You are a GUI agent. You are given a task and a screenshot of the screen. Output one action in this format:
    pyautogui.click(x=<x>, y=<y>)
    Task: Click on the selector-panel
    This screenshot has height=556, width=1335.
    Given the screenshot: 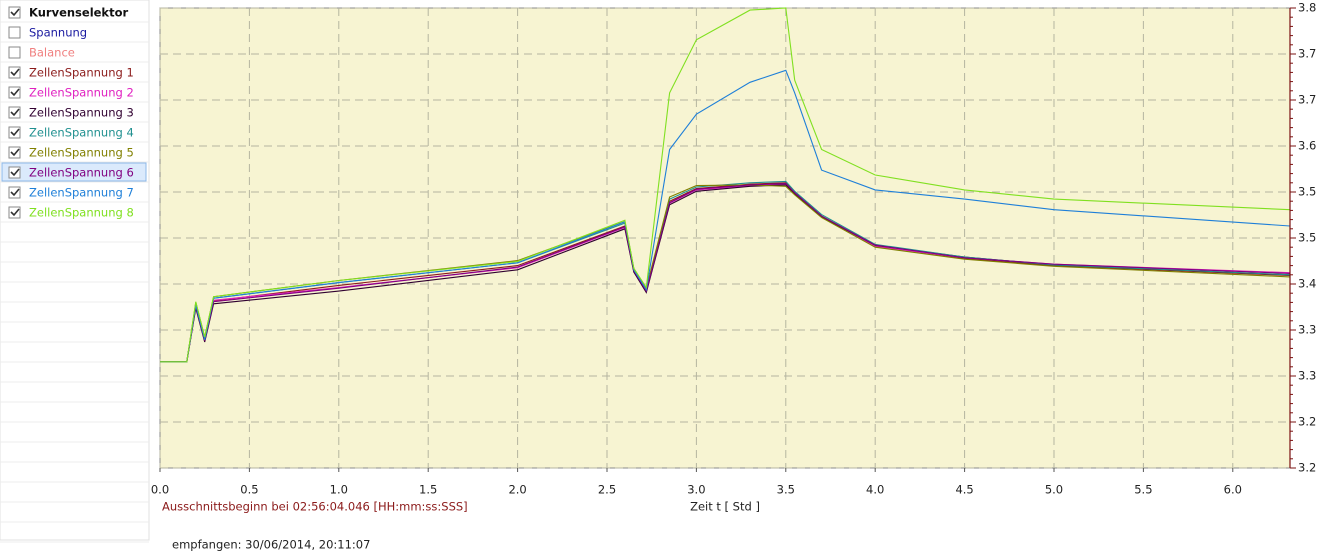 What is the action you would take?
    pyautogui.click(x=75, y=270)
    